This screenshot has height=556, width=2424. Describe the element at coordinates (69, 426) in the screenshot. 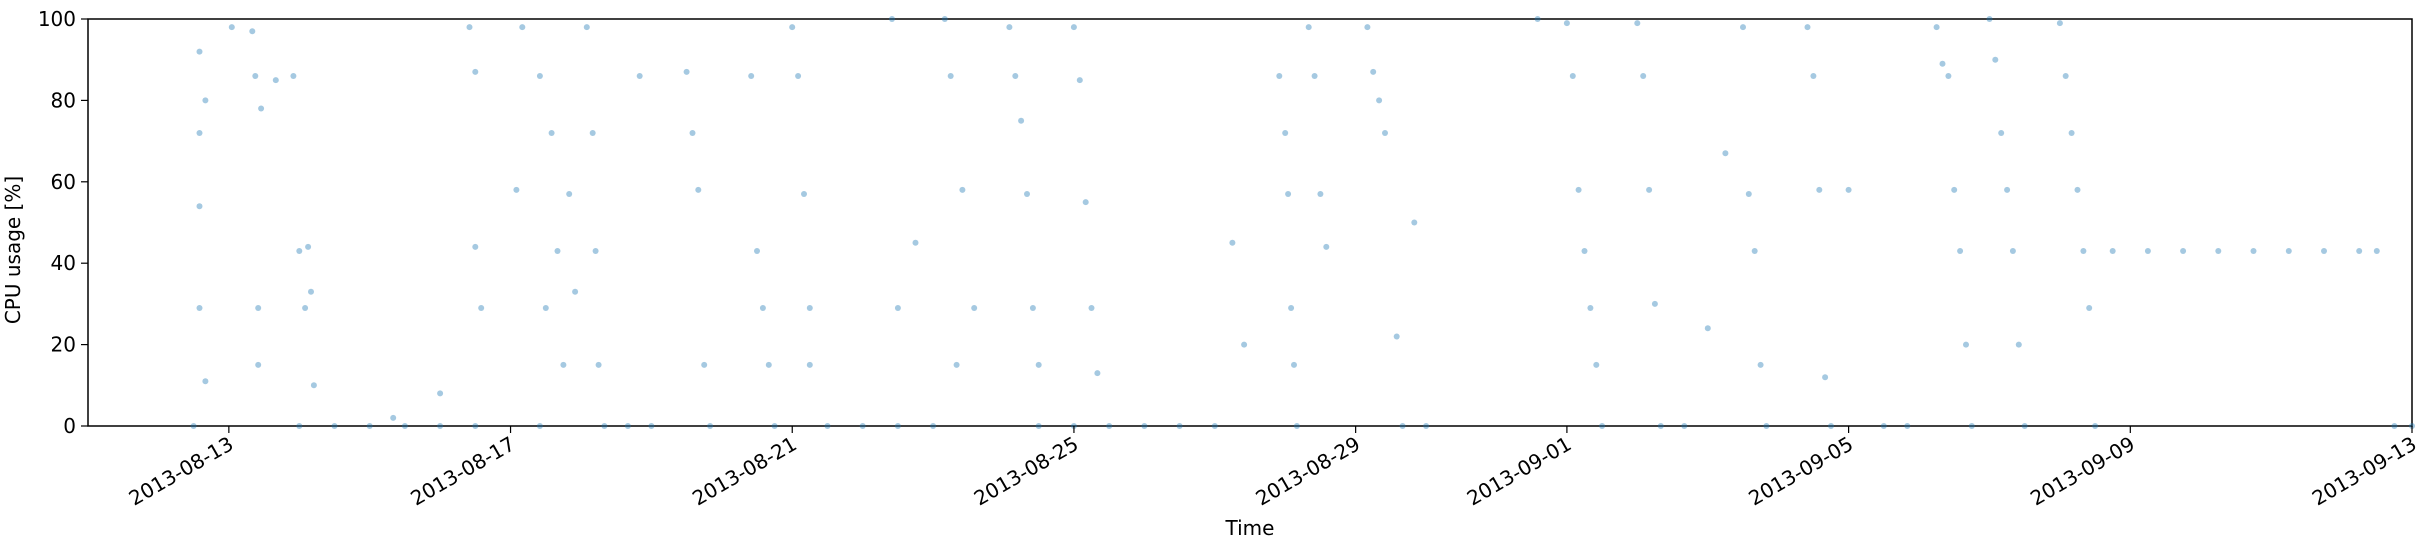

I see `y-tick-label: 0` at that location.